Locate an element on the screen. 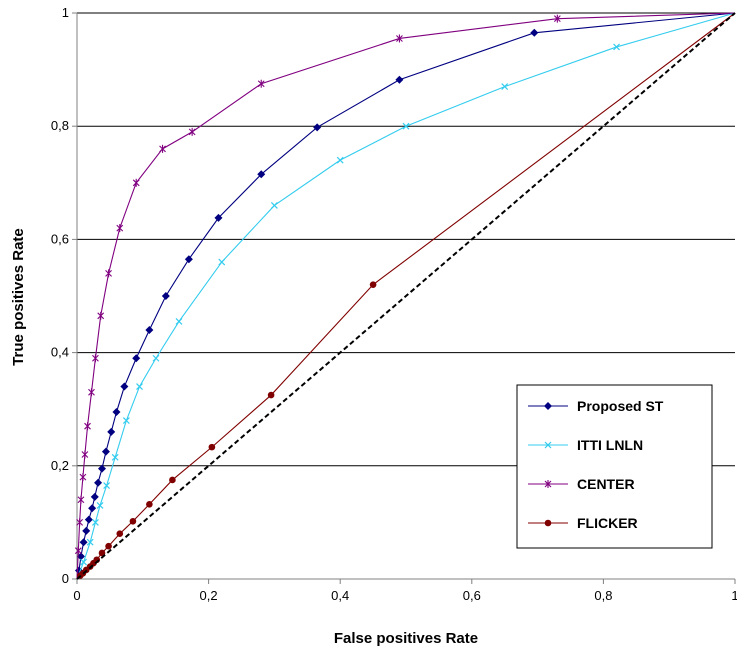 The width and height of the screenshot is (737, 650). legend-label: ITTI LNLN is located at coordinates (610, 445).